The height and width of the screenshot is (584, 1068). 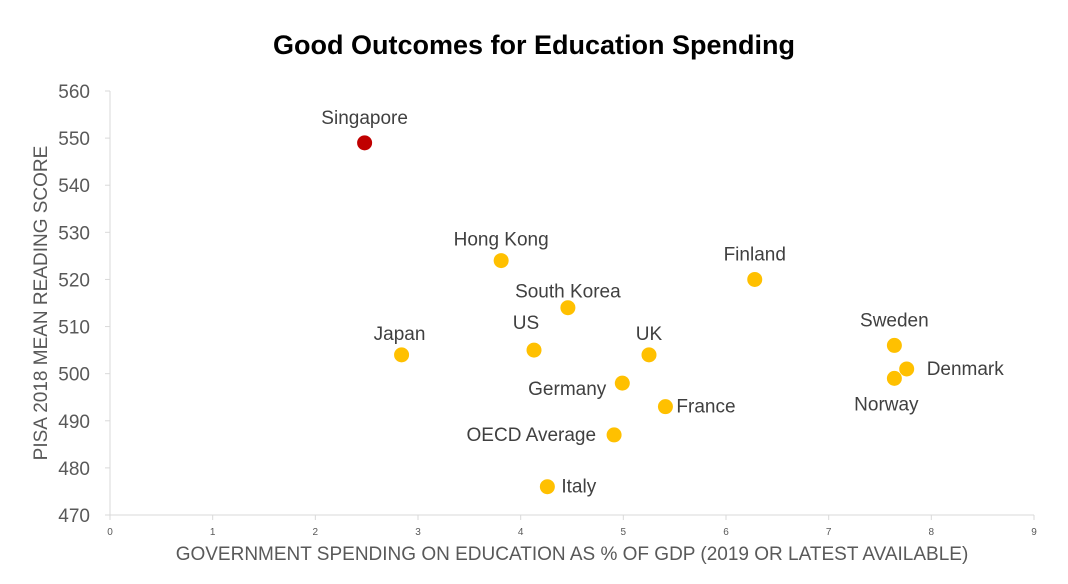 What do you see at coordinates (624, 532) in the screenshot?
I see `x-tick-label: 5` at bounding box center [624, 532].